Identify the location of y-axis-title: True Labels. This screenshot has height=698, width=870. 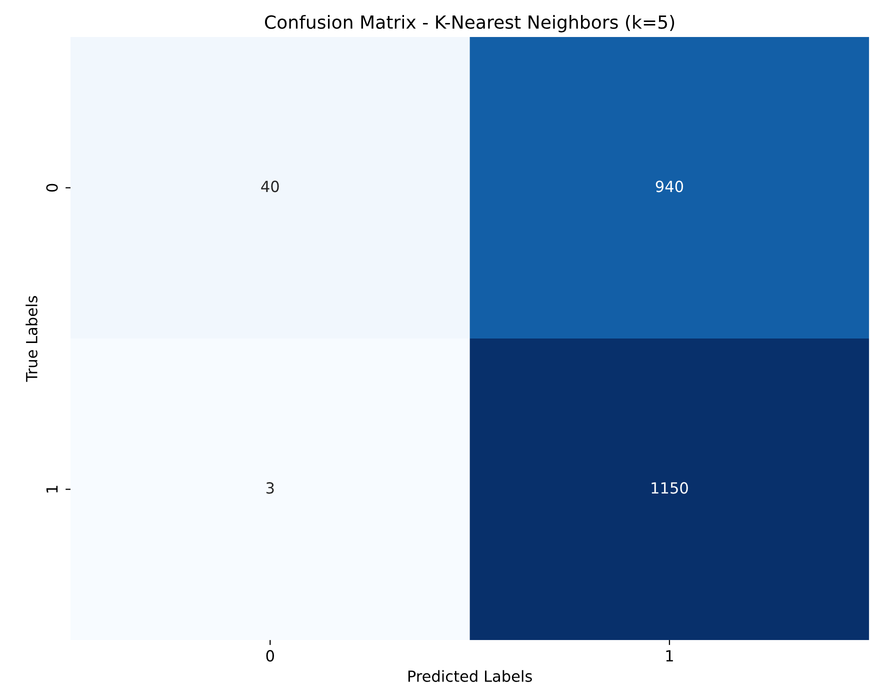
(32, 339).